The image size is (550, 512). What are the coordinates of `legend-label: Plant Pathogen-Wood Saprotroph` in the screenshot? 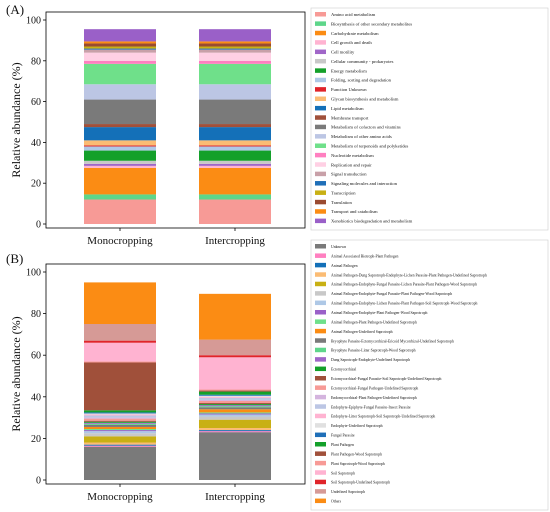 It's located at (356, 454).